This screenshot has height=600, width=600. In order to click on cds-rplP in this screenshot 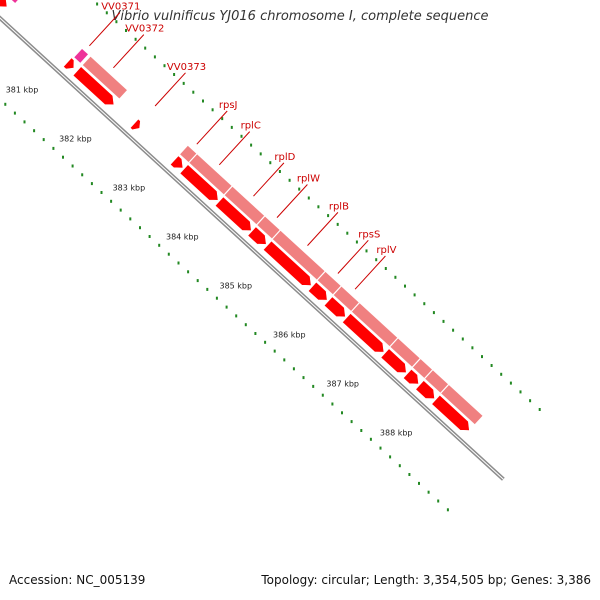, I will do `click(393, 361)`.